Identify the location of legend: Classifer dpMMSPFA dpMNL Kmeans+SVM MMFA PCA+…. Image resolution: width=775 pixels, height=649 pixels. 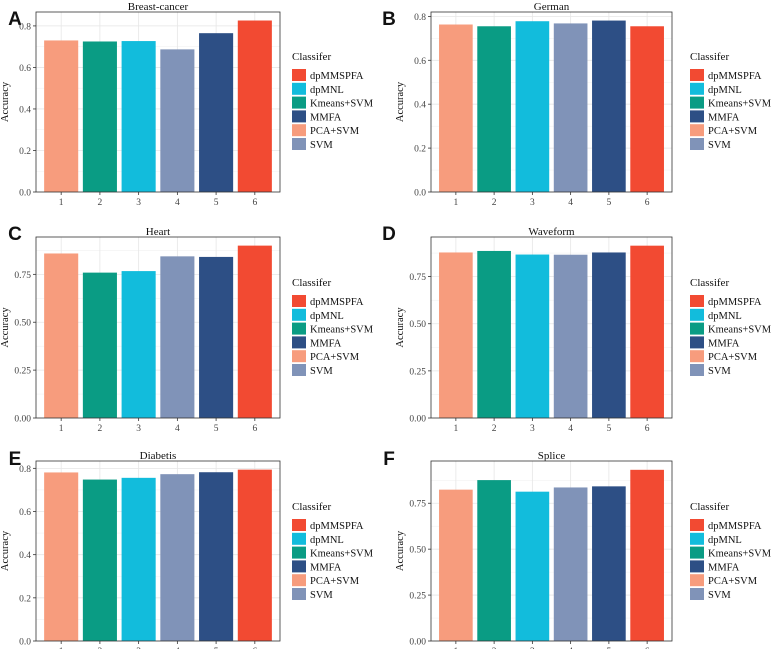
(333, 327).